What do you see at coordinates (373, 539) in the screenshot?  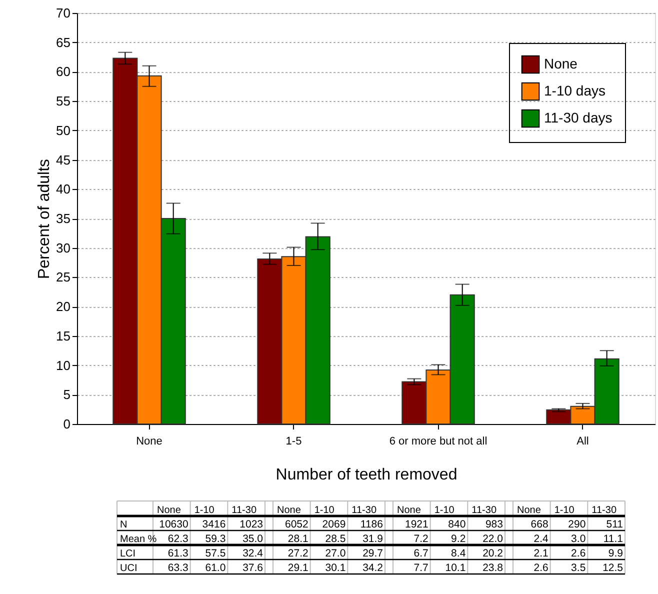 I see `text: 31.9` at bounding box center [373, 539].